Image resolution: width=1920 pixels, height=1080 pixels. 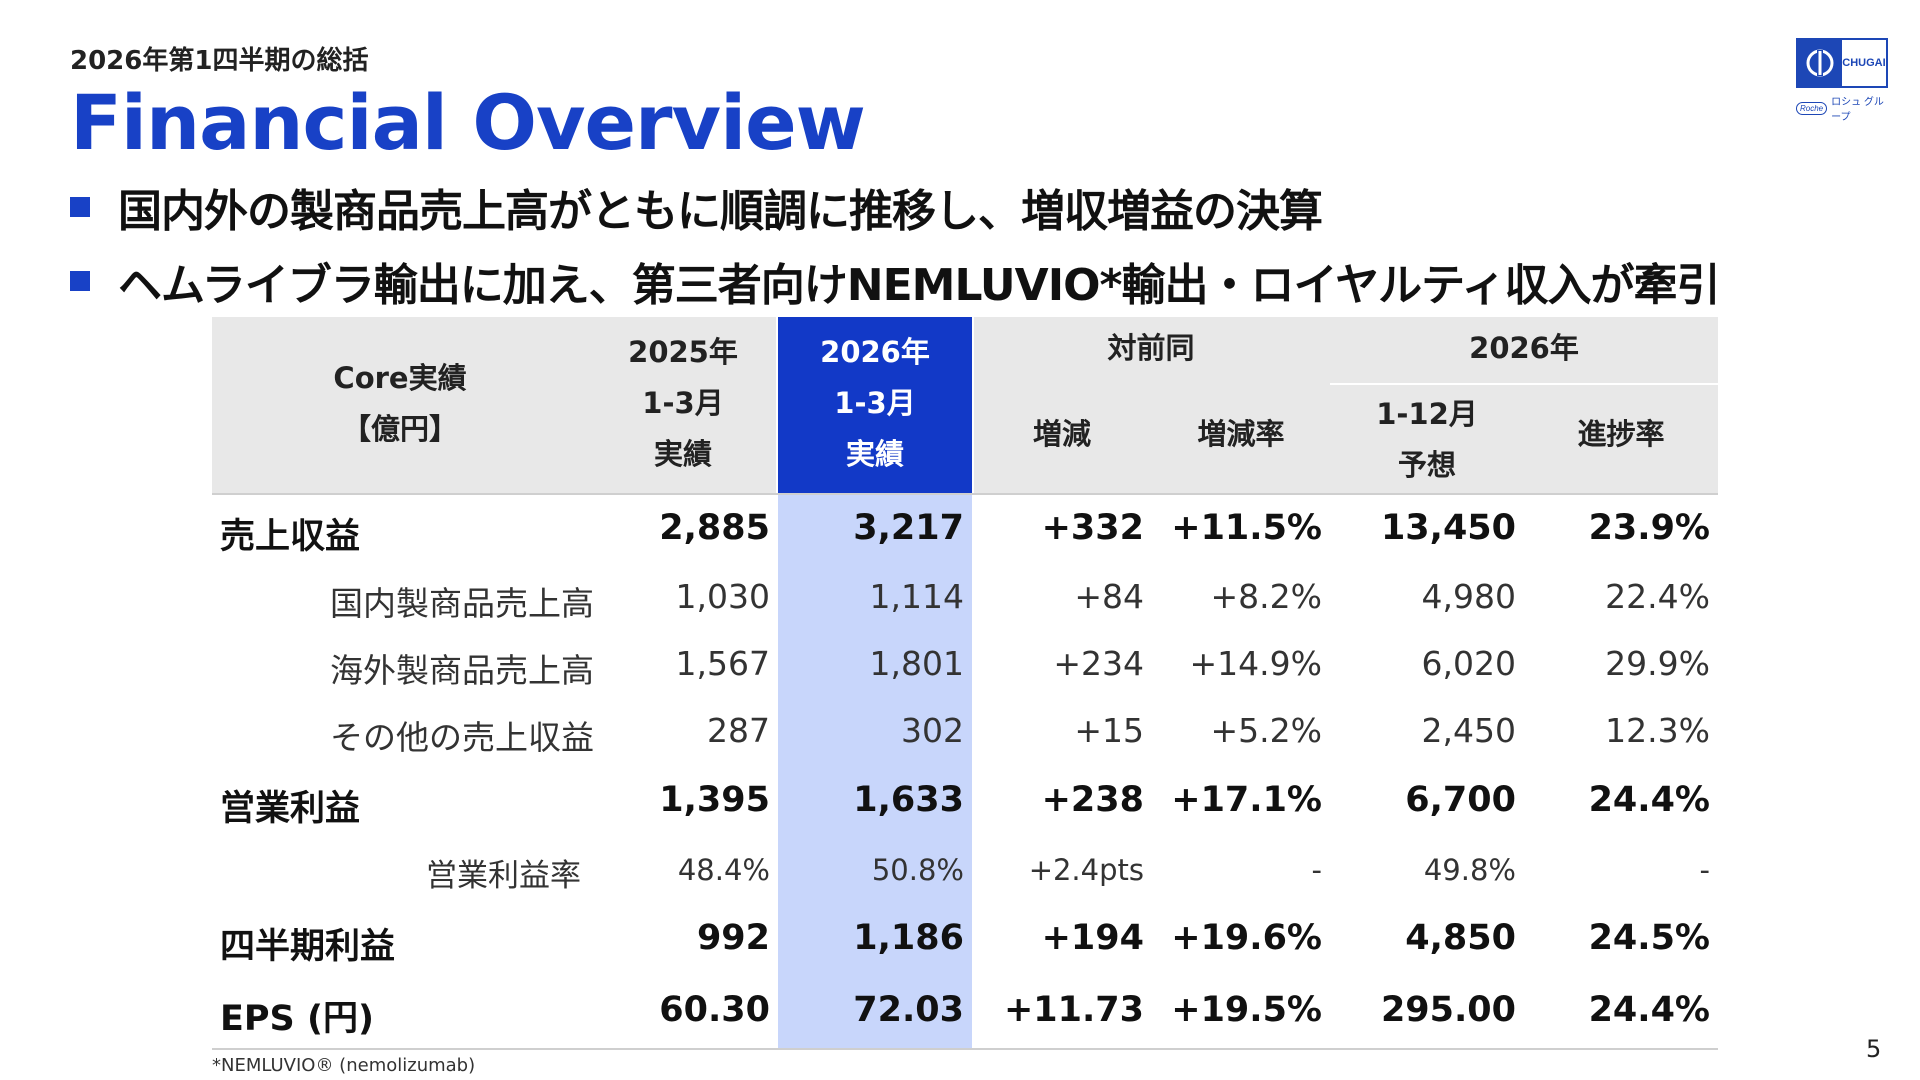 I want to click on cell-progress: 24.5%, so click(x=1649, y=938).